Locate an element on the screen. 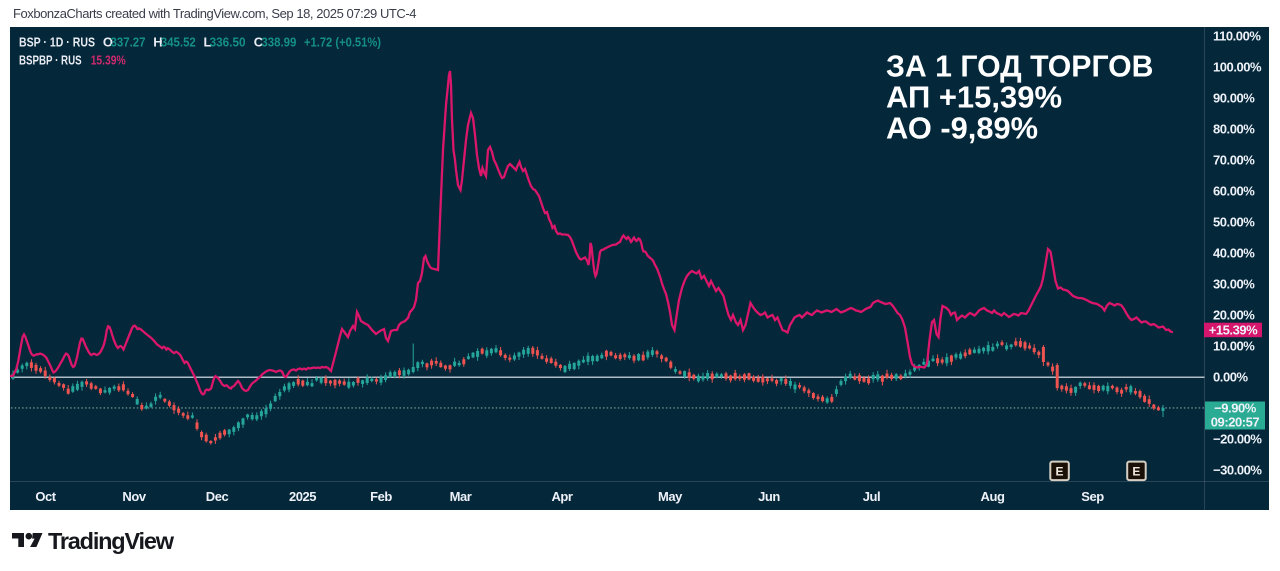  svg-text: 70.00% is located at coordinates (1234, 160).